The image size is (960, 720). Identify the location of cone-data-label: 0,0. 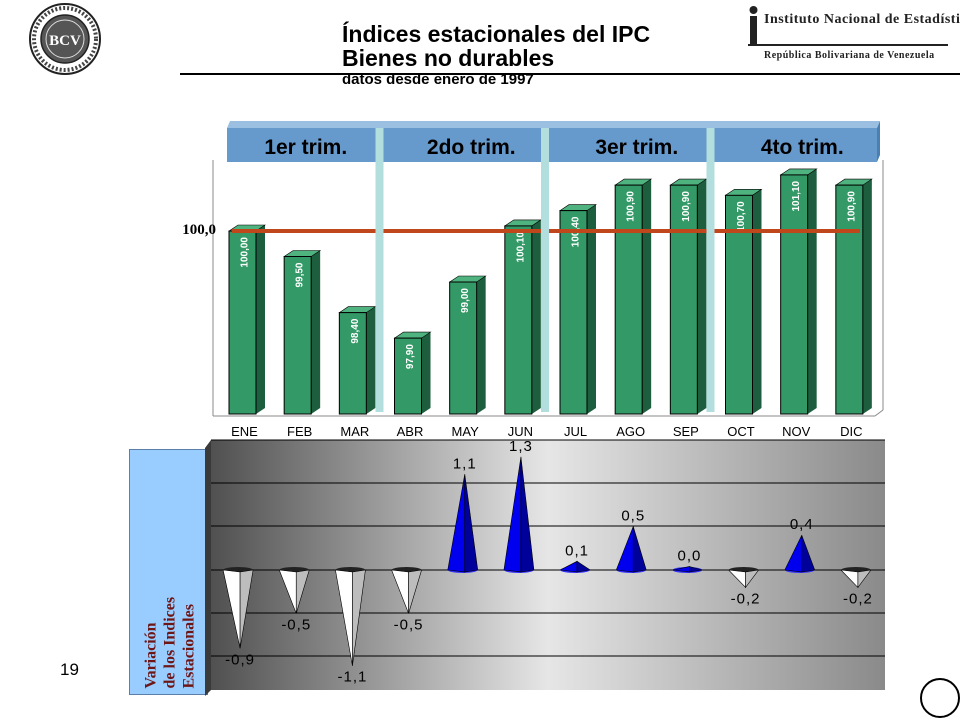
(689, 556).